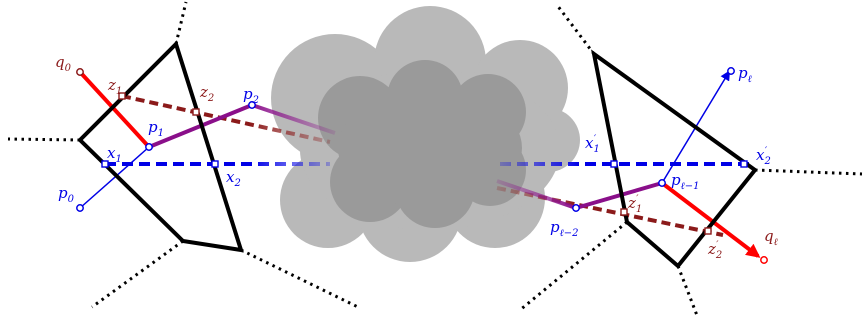 The image size is (863, 322). Describe the element at coordinates (66, 194) in the screenshot. I see `label-p0: p0` at that location.